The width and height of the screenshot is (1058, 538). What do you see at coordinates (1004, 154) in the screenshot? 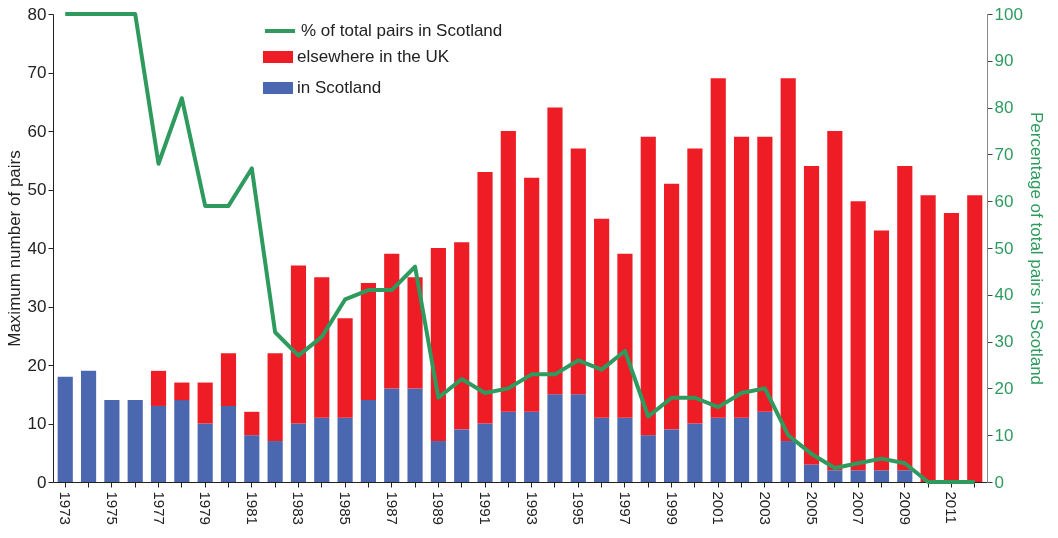
I see `y2-tick-label: 70` at bounding box center [1004, 154].